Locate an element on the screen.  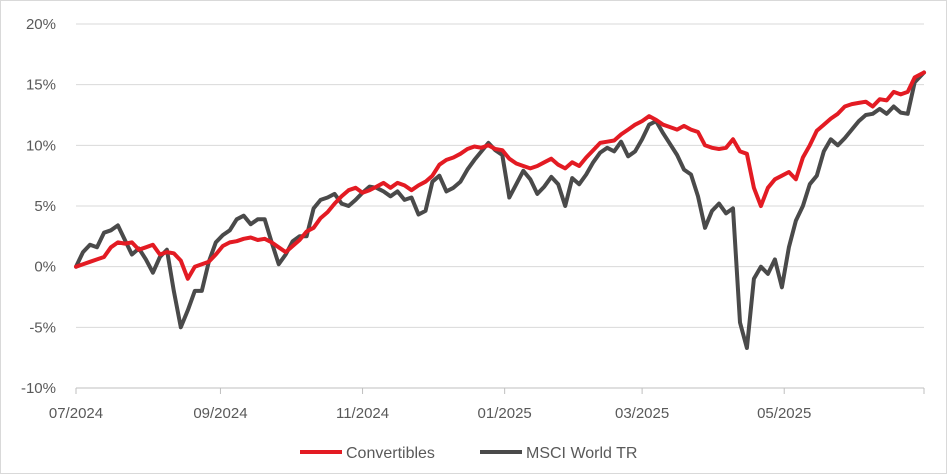
legend-label: Convertibles is located at coordinates (390, 453).